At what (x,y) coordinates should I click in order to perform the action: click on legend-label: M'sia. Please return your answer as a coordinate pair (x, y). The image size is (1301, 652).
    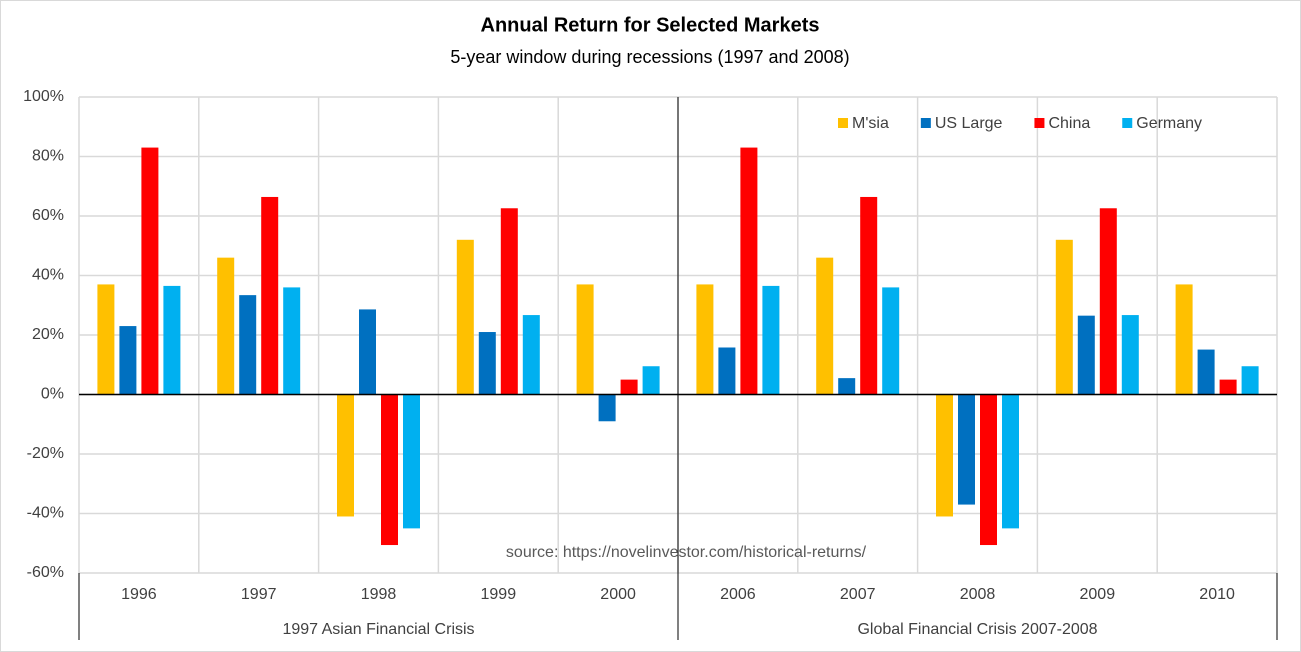
    Looking at the image, I should click on (870, 123).